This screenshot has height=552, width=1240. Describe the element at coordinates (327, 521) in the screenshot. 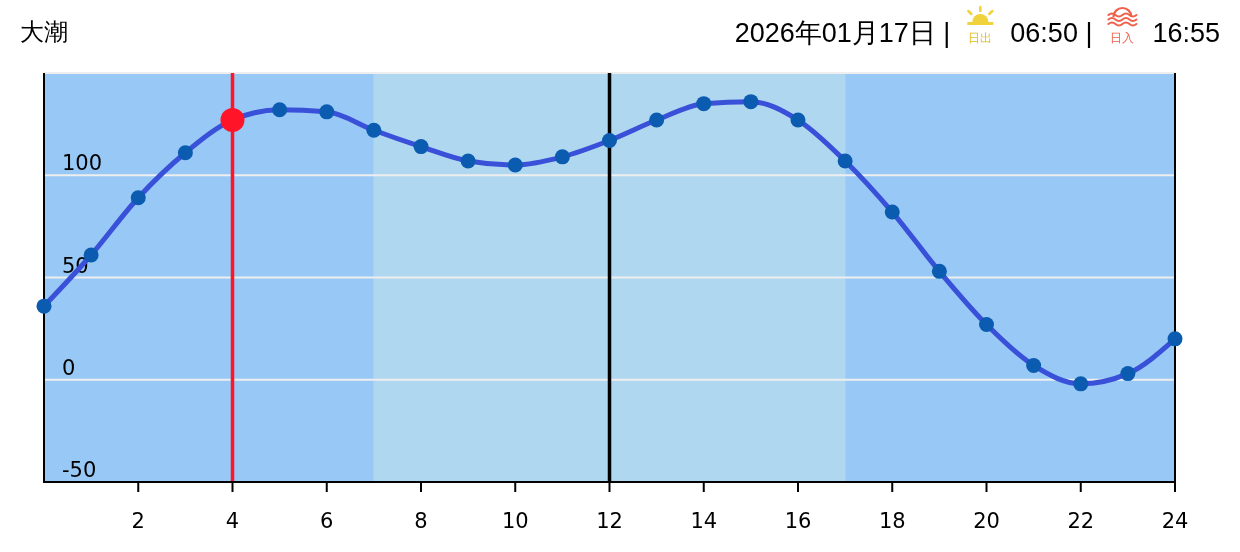

I see `x-tick-label: 6` at that location.